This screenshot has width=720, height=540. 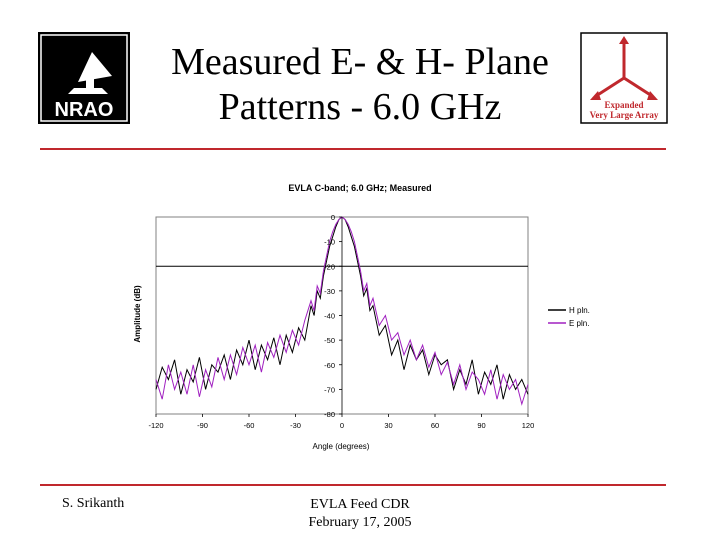 What do you see at coordinates (359, 188) in the screenshot?
I see `chart-title: EVLA C-band; 6.0 GHz; Measured` at bounding box center [359, 188].